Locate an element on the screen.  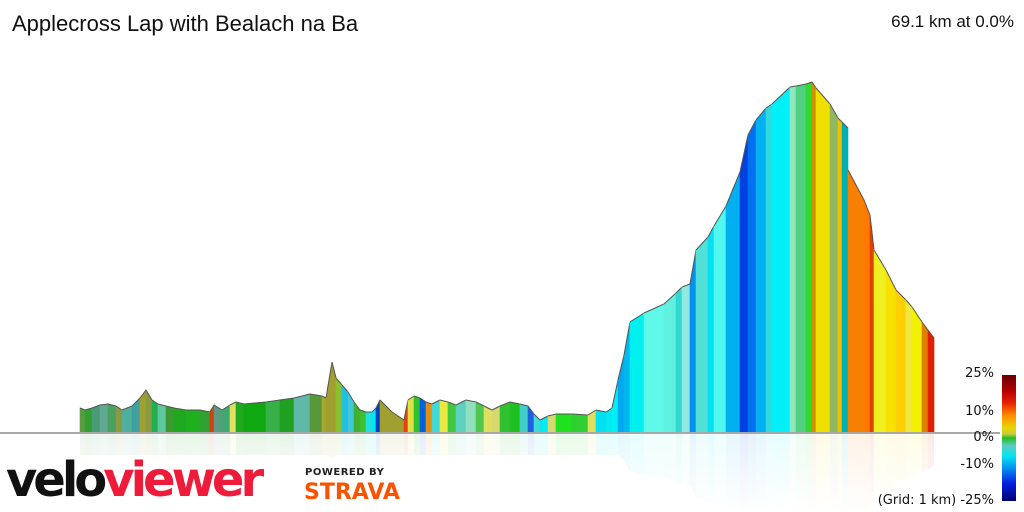
legend-label-25: 25% is located at coordinates (979, 373).